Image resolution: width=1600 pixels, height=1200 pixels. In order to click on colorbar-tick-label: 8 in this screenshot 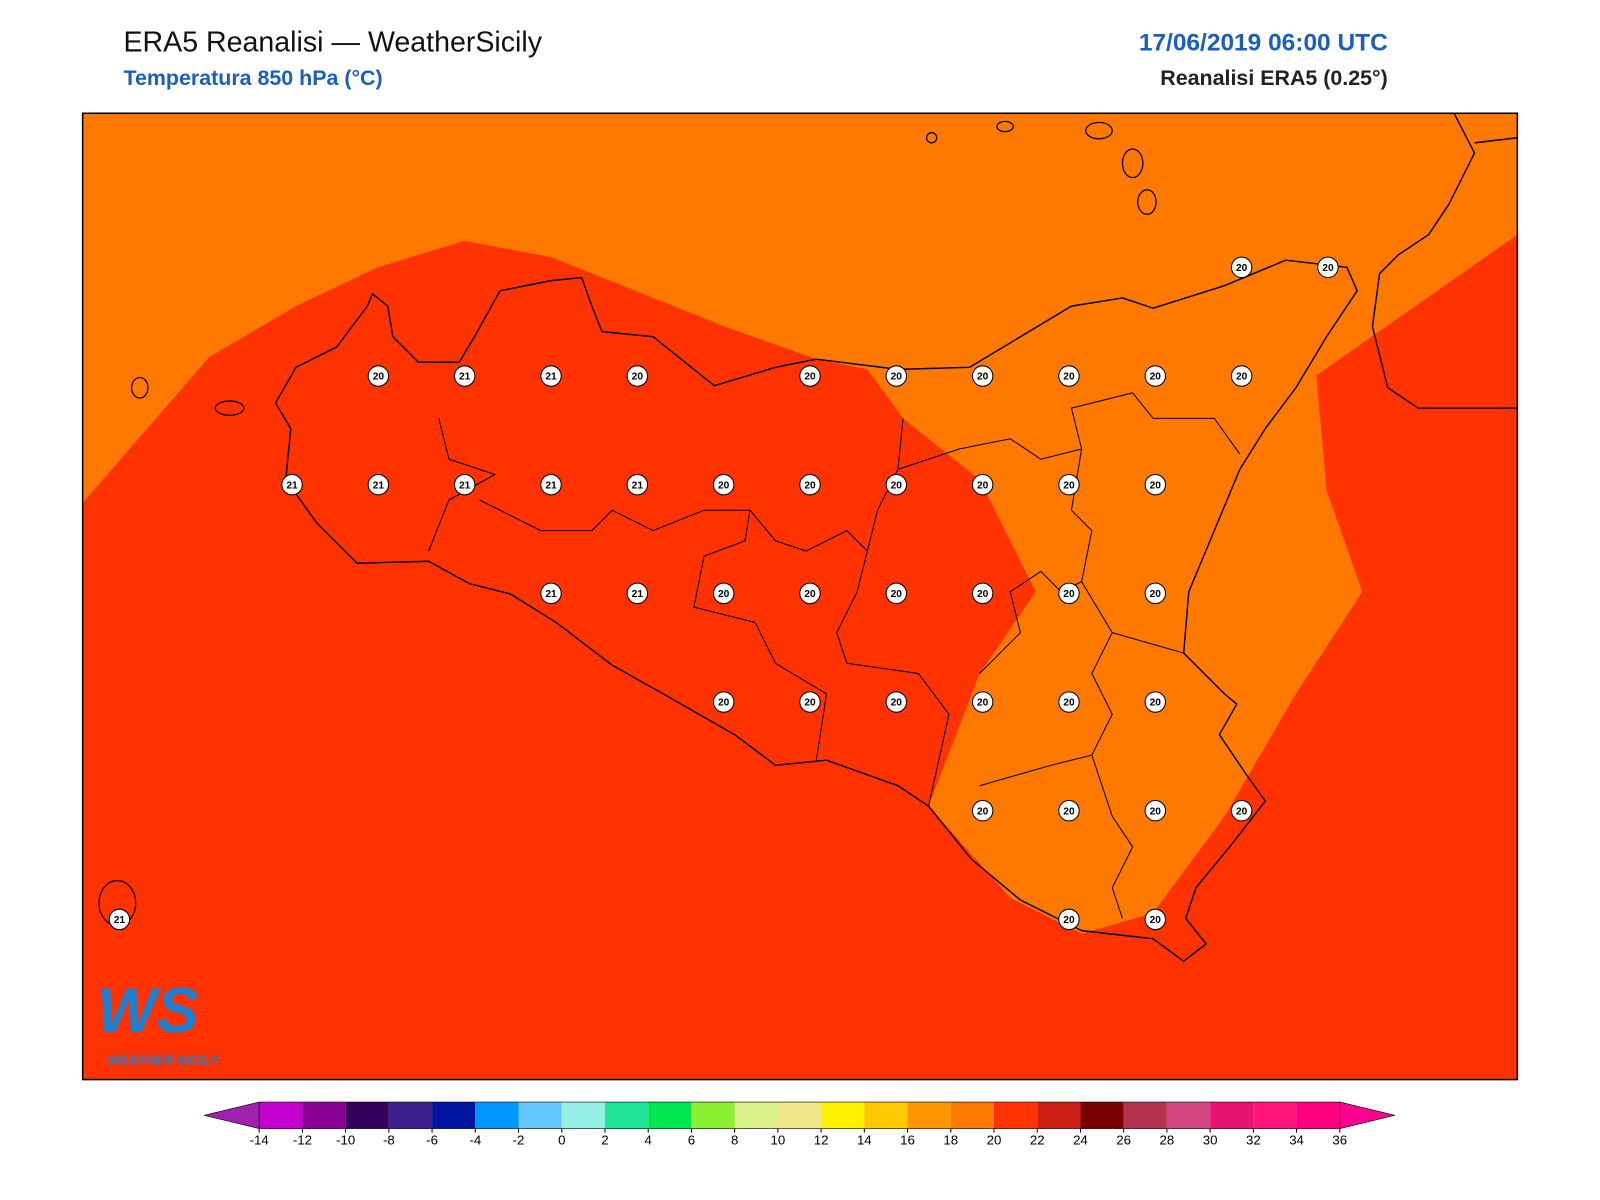, I will do `click(734, 1139)`.